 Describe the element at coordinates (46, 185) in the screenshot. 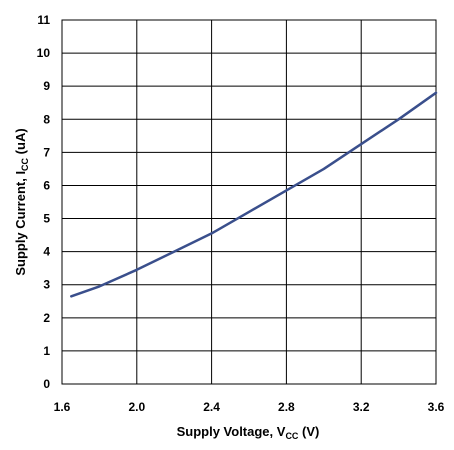

I see `y-tick-label: 6` at that location.